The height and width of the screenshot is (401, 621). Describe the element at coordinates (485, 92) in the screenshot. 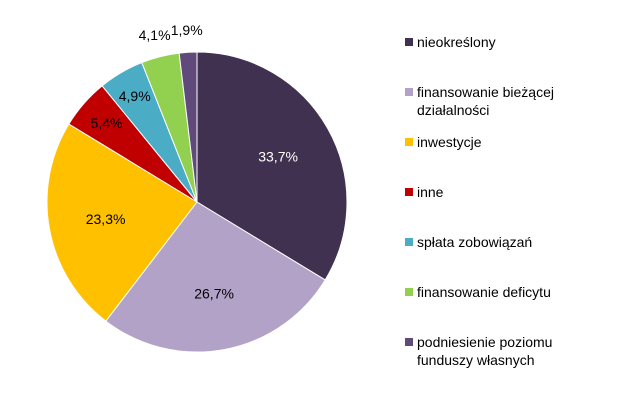

I see `legend-label: finansowanie bieżącej` at that location.